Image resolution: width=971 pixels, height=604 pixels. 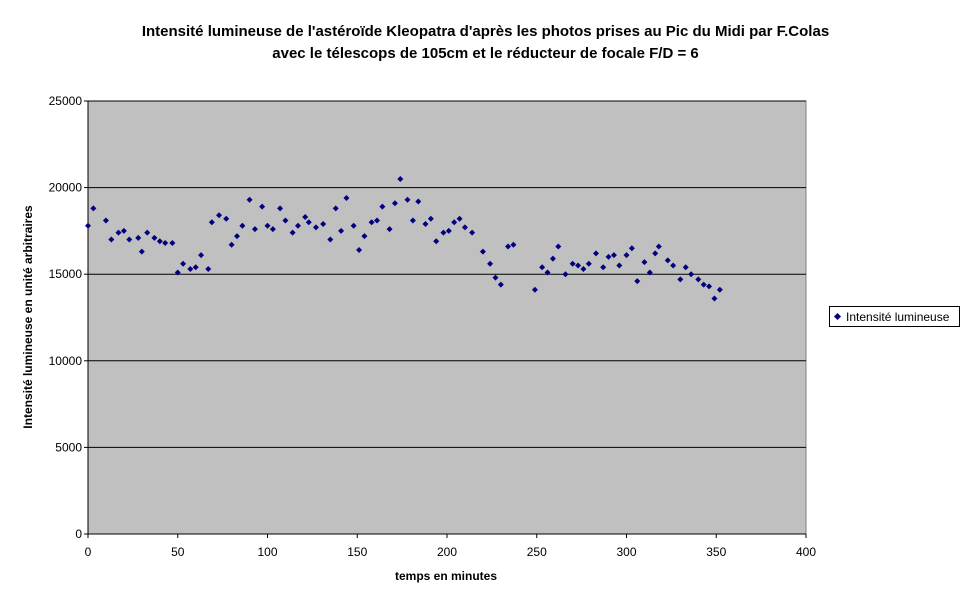 What do you see at coordinates (66, 101) in the screenshot?
I see `y-tick-label: 25000` at bounding box center [66, 101].